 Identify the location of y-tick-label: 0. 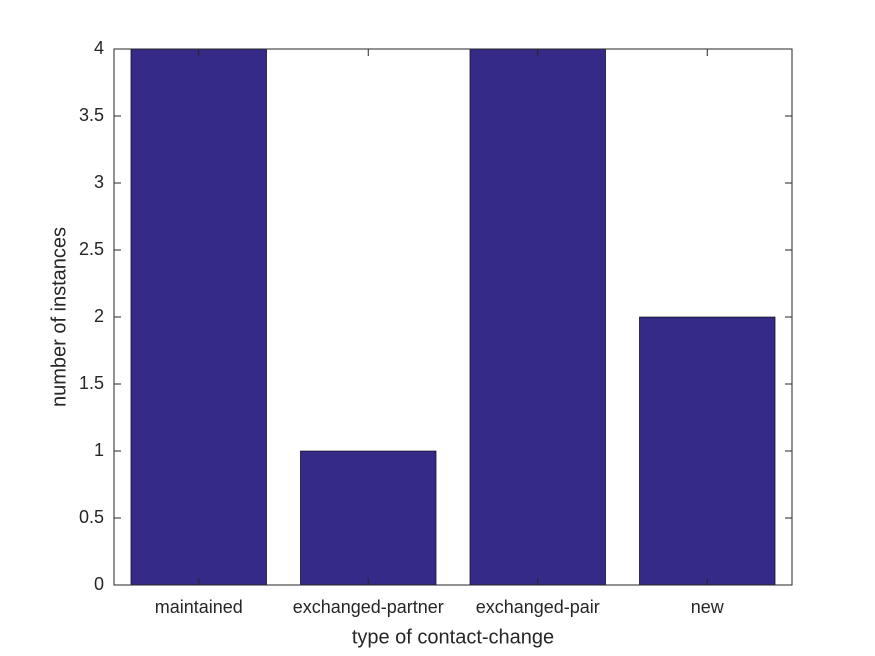
(99, 584).